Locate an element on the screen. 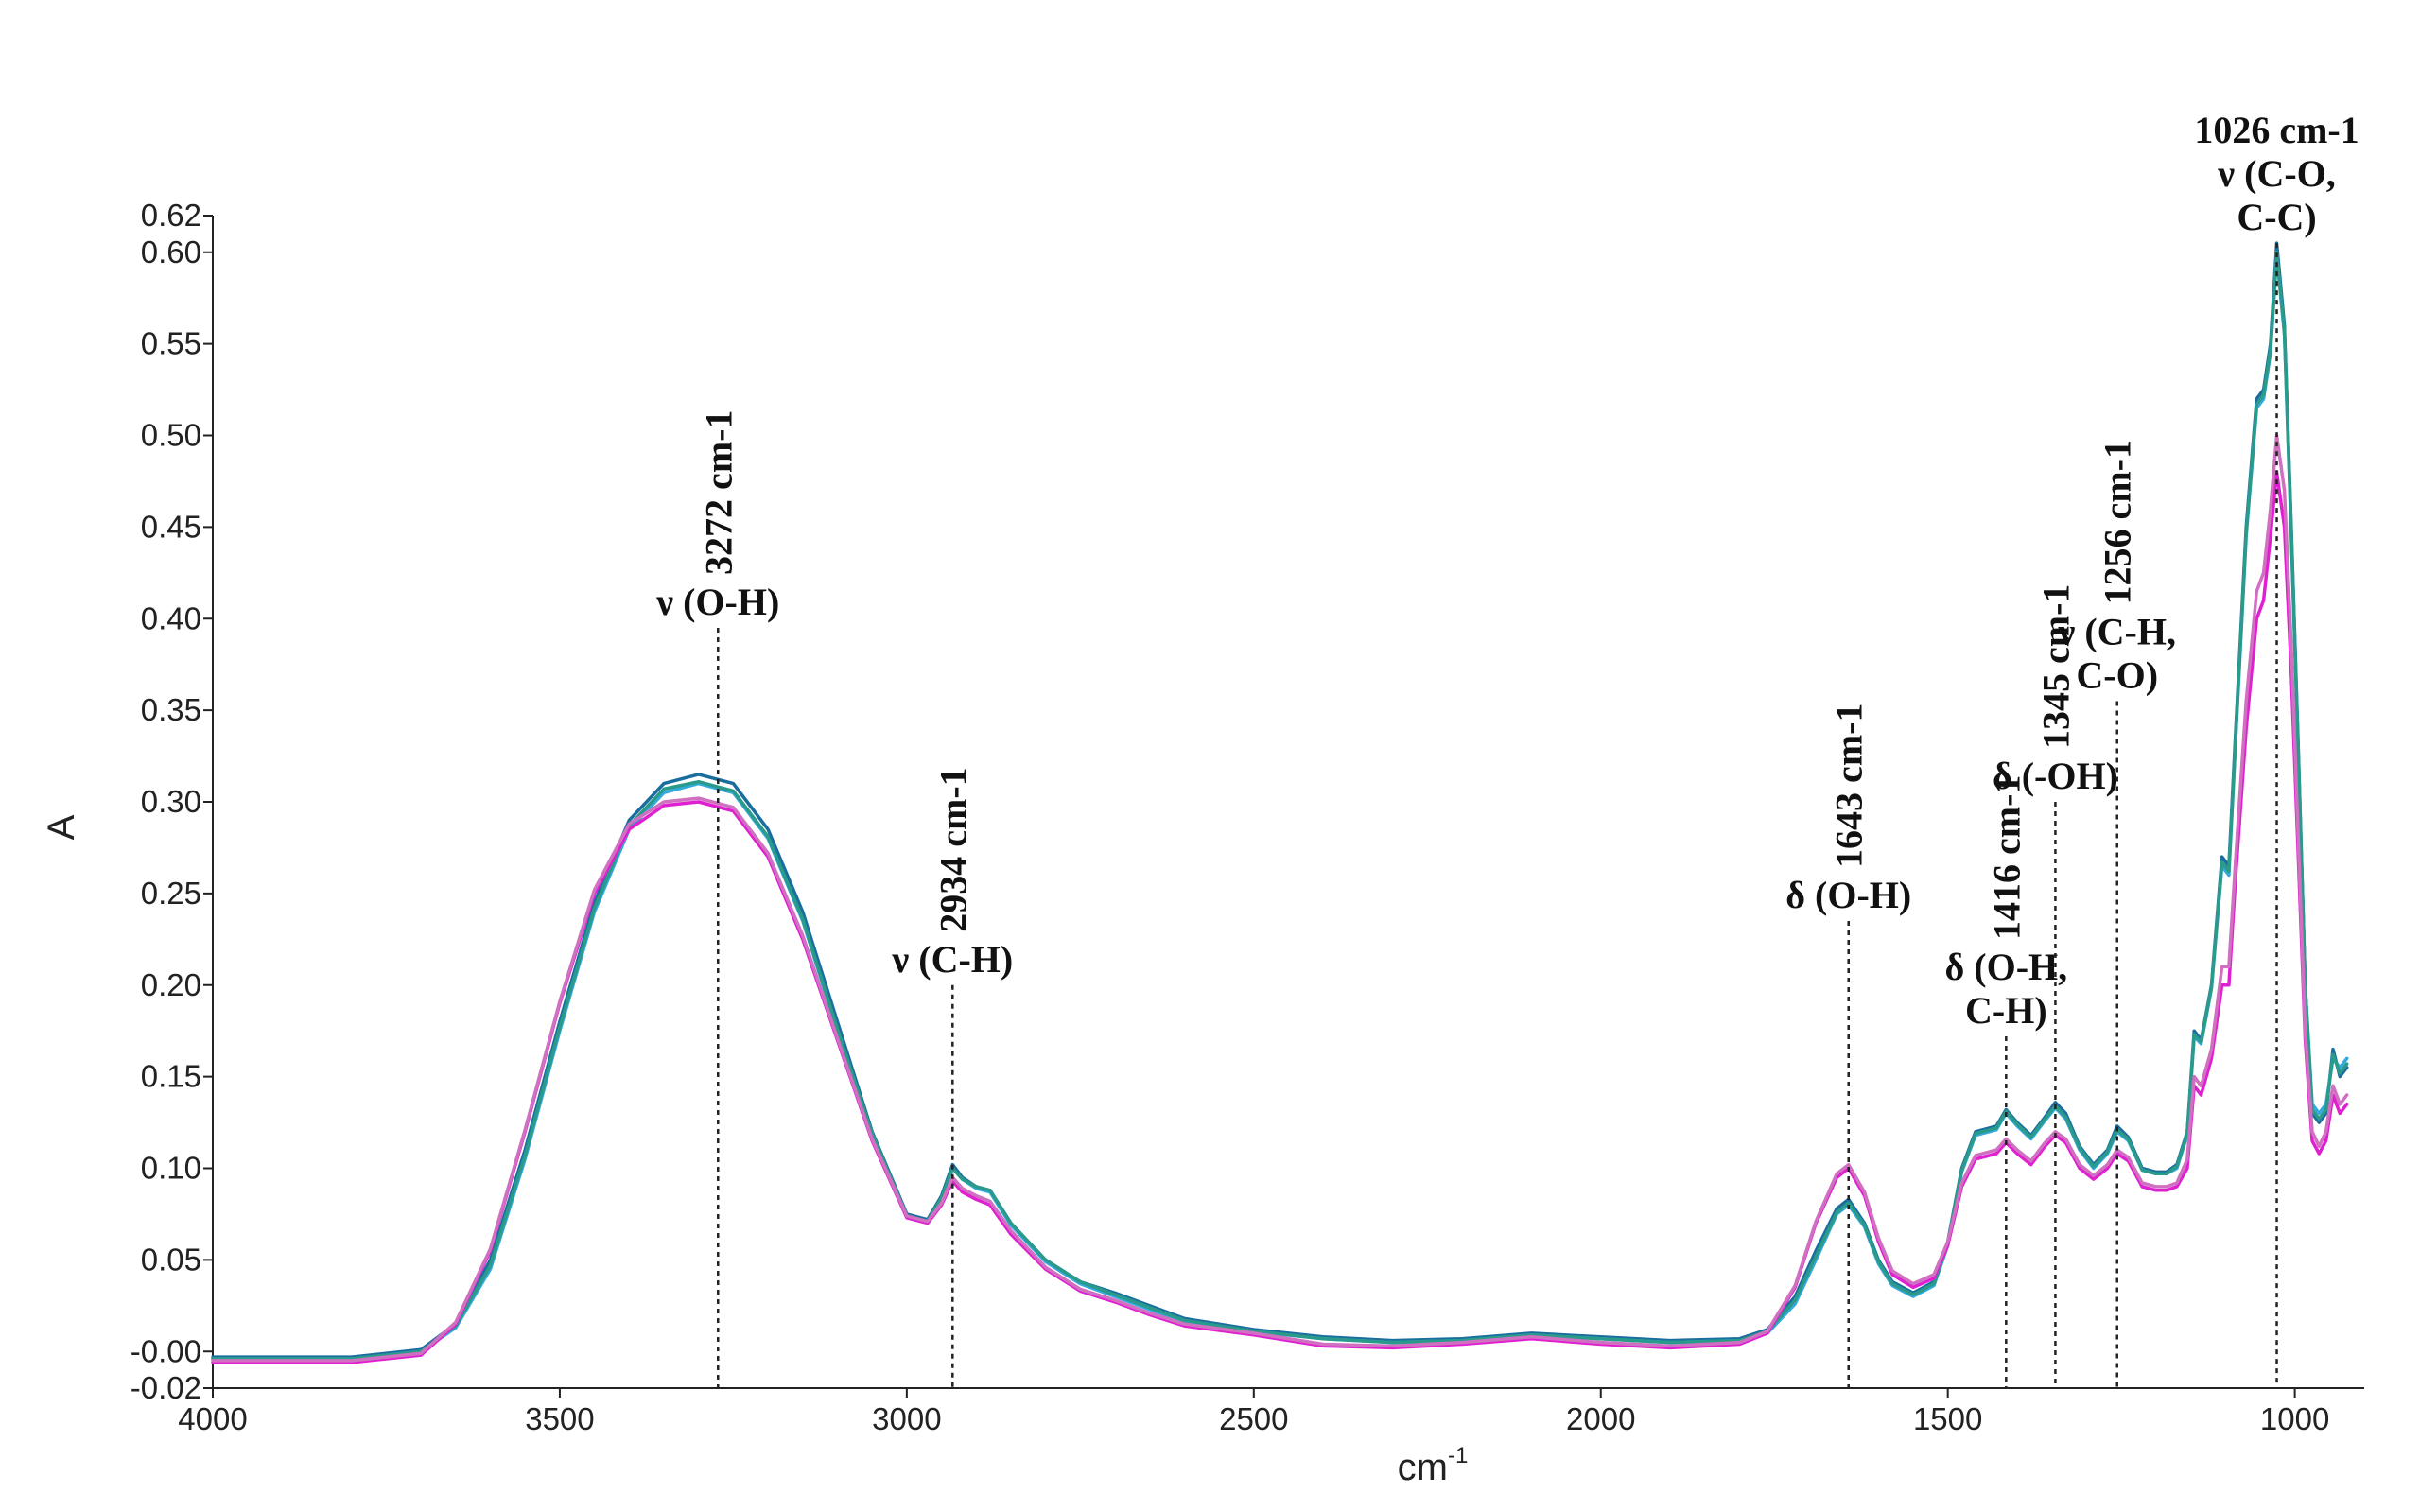 The width and height of the screenshot is (2420, 1512). x-axis-label-superscript: -1 is located at coordinates (1458, 1456).